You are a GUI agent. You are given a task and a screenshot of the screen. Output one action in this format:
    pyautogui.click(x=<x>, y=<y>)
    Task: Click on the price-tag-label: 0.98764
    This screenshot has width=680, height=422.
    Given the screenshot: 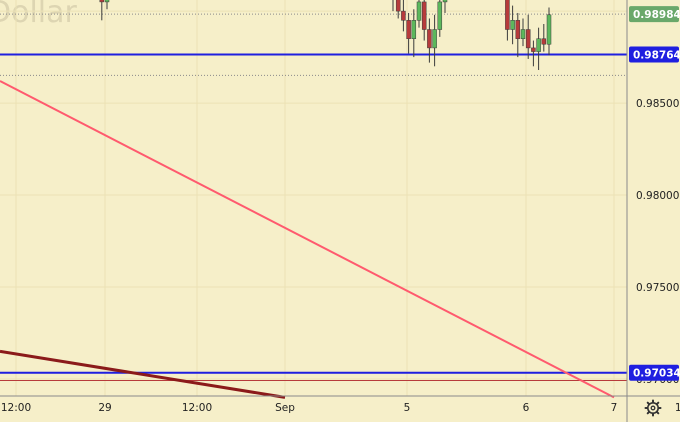 What is the action you would take?
    pyautogui.click(x=656, y=56)
    